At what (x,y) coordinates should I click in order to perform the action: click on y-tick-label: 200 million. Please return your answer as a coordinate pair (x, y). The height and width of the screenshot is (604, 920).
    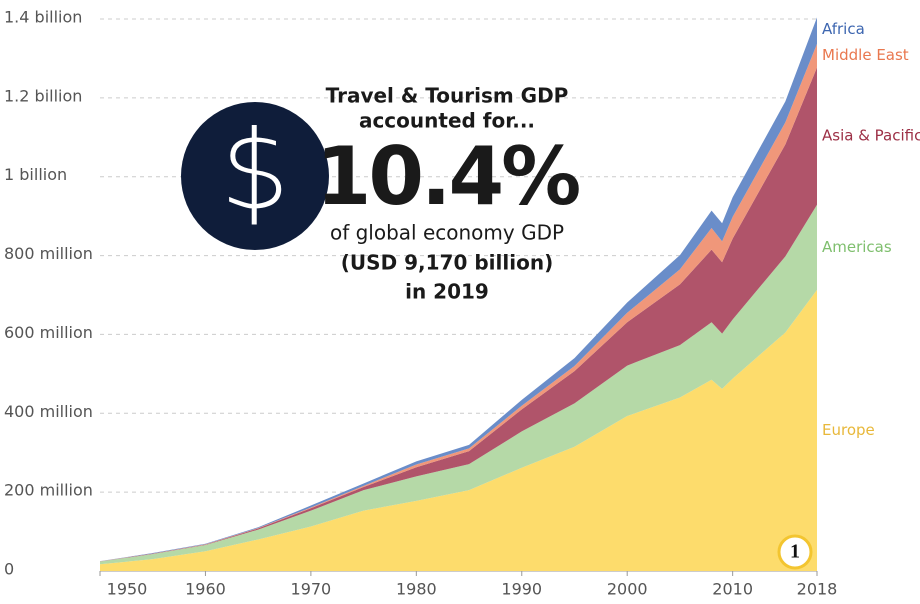
    Looking at the image, I should click on (48, 490).